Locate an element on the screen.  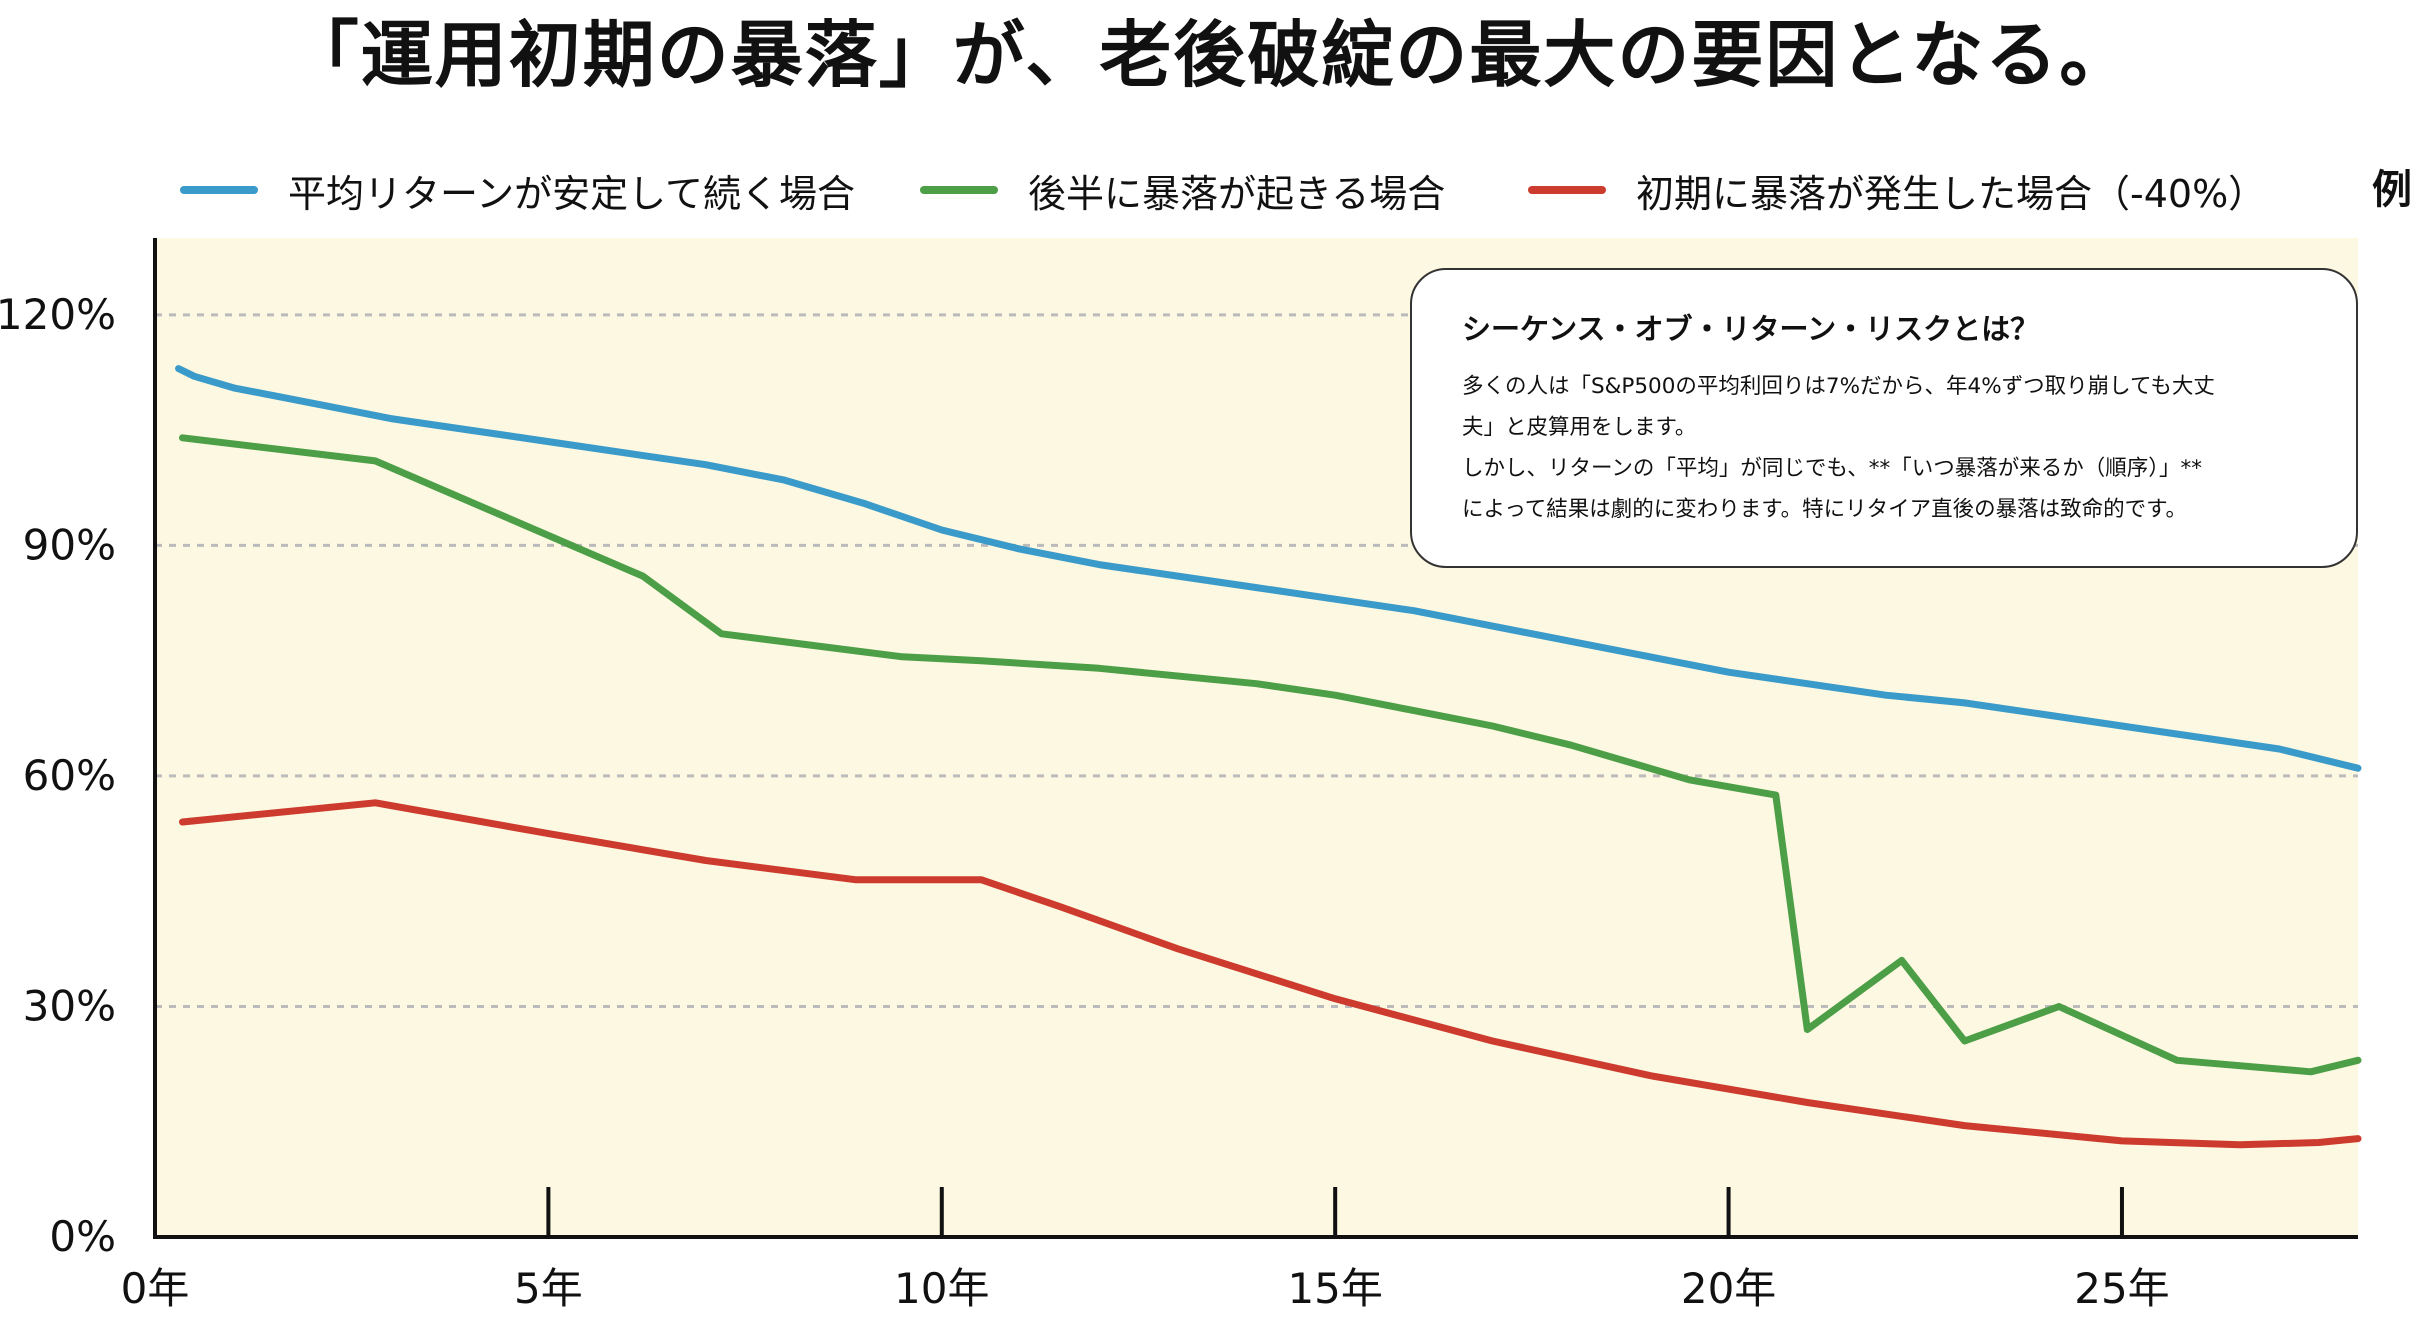
x-tick-label: 25年 is located at coordinates (2121, 1288).